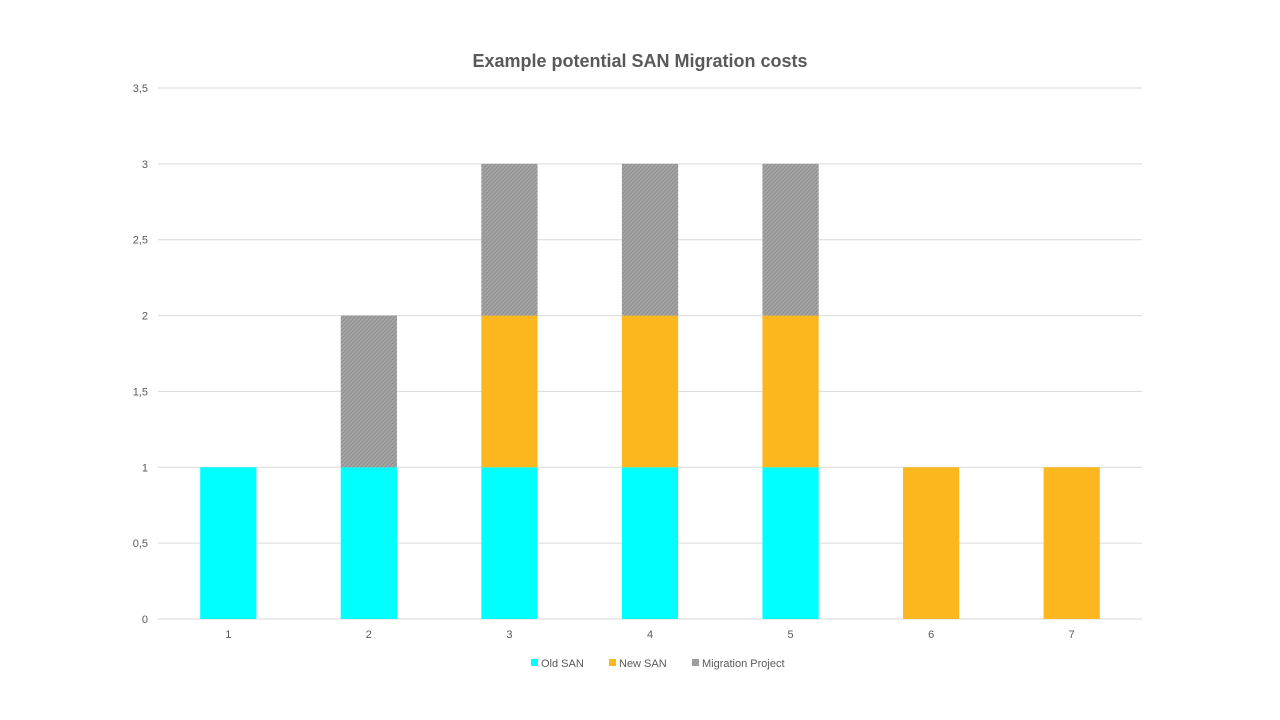 This screenshot has width=1280, height=720. What do you see at coordinates (369, 635) in the screenshot?
I see `x-tick-label: 2` at bounding box center [369, 635].